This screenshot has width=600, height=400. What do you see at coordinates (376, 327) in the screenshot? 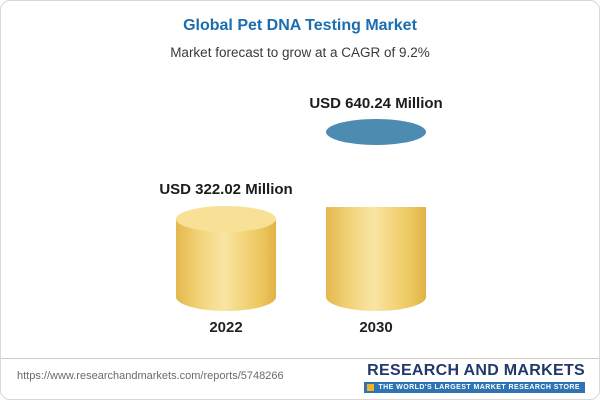
I see `x-axis-label-2030: 2030` at bounding box center [376, 327].